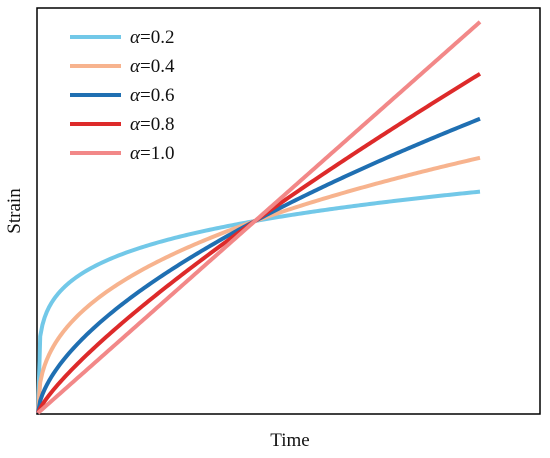 The height and width of the screenshot is (458, 550). What do you see at coordinates (157, 37) in the screenshot?
I see `legend-alpha-value: =0.2` at bounding box center [157, 37].